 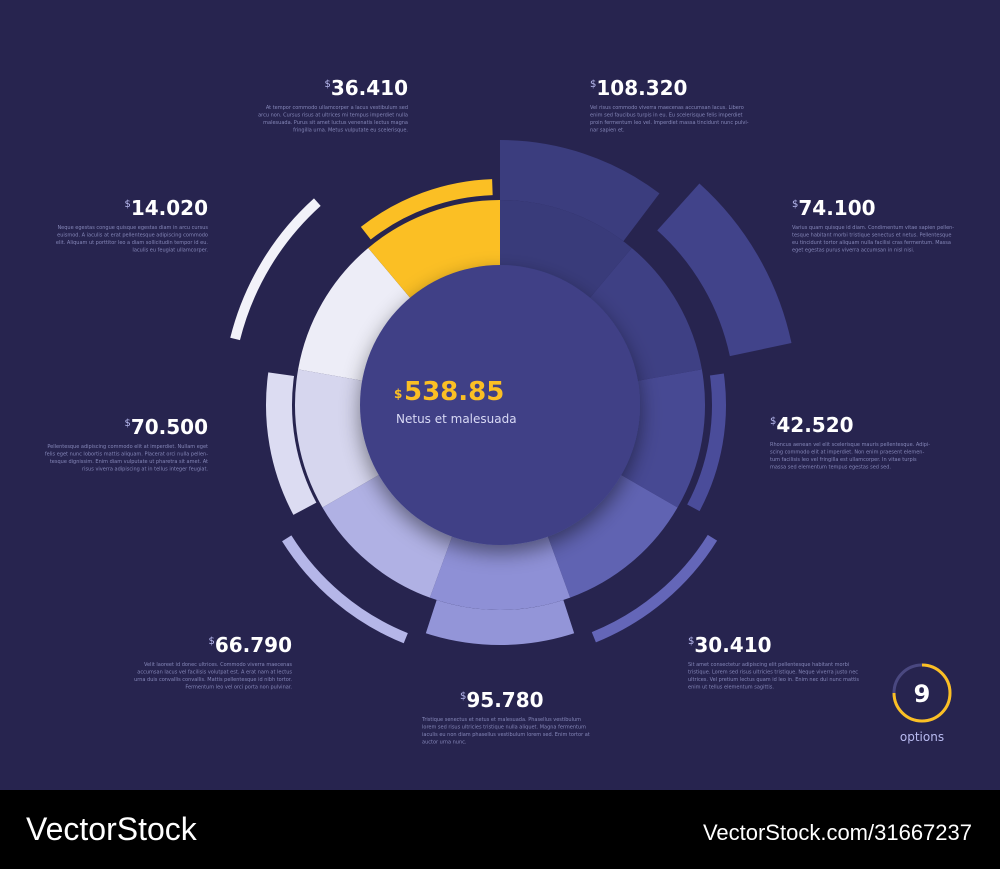 I want to click on item-value: $70.500, so click(x=166, y=427).